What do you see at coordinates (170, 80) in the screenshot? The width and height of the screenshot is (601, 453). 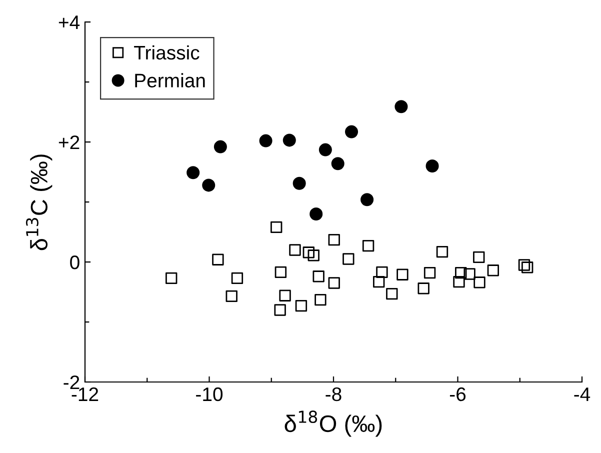 I see `legend-label: Permian` at bounding box center [170, 80].